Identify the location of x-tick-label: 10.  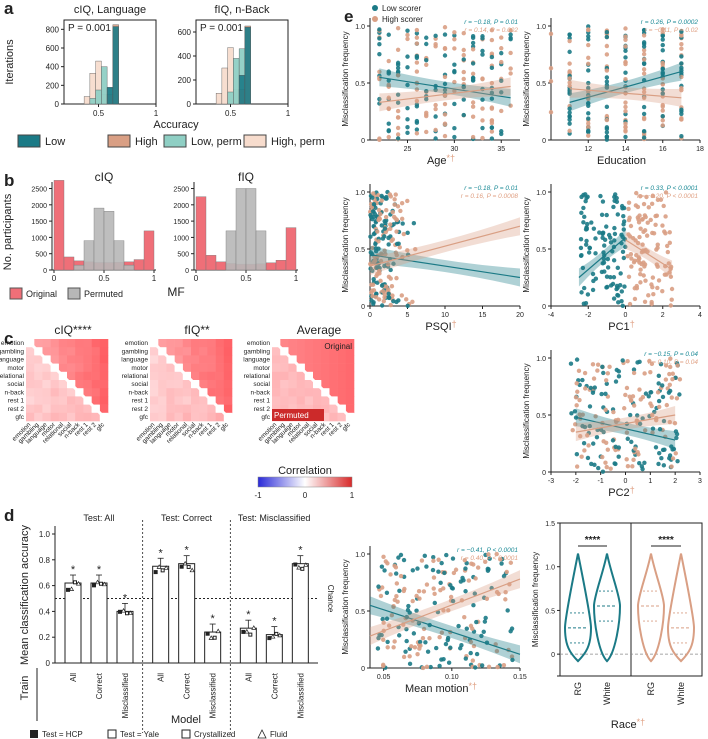
(445, 315).